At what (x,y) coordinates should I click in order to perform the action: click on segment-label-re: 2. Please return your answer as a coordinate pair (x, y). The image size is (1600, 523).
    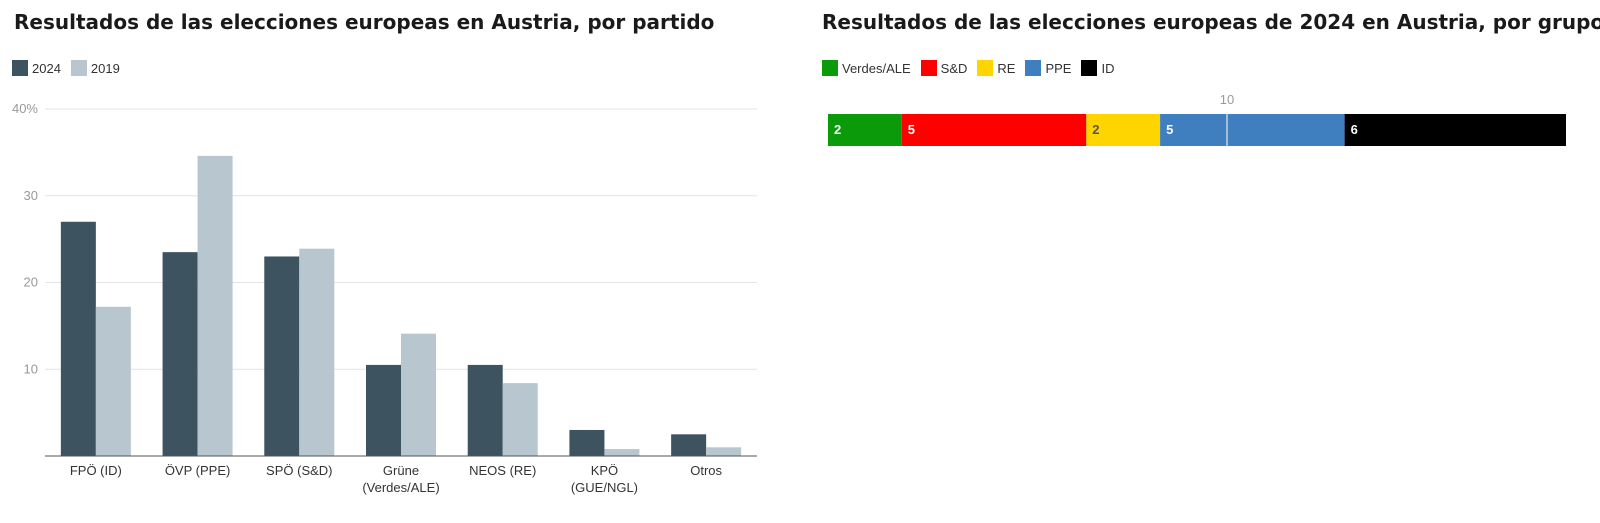
    Looking at the image, I should click on (1095, 129).